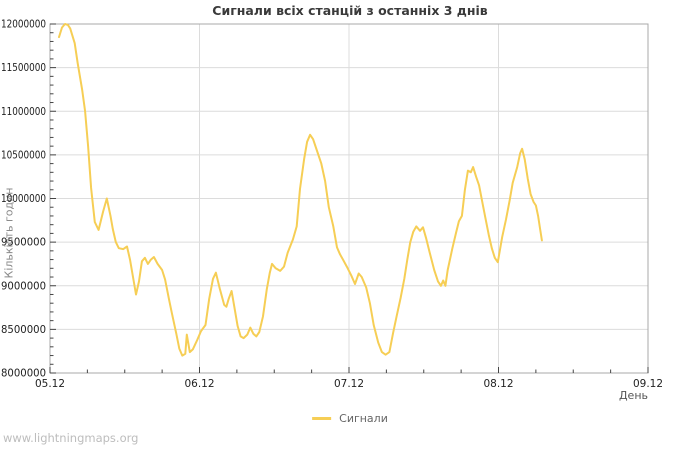 The width and height of the screenshot is (700, 450). What do you see at coordinates (71, 438) in the screenshot?
I see `watermark-link: www.lightningmaps.org` at bounding box center [71, 438].